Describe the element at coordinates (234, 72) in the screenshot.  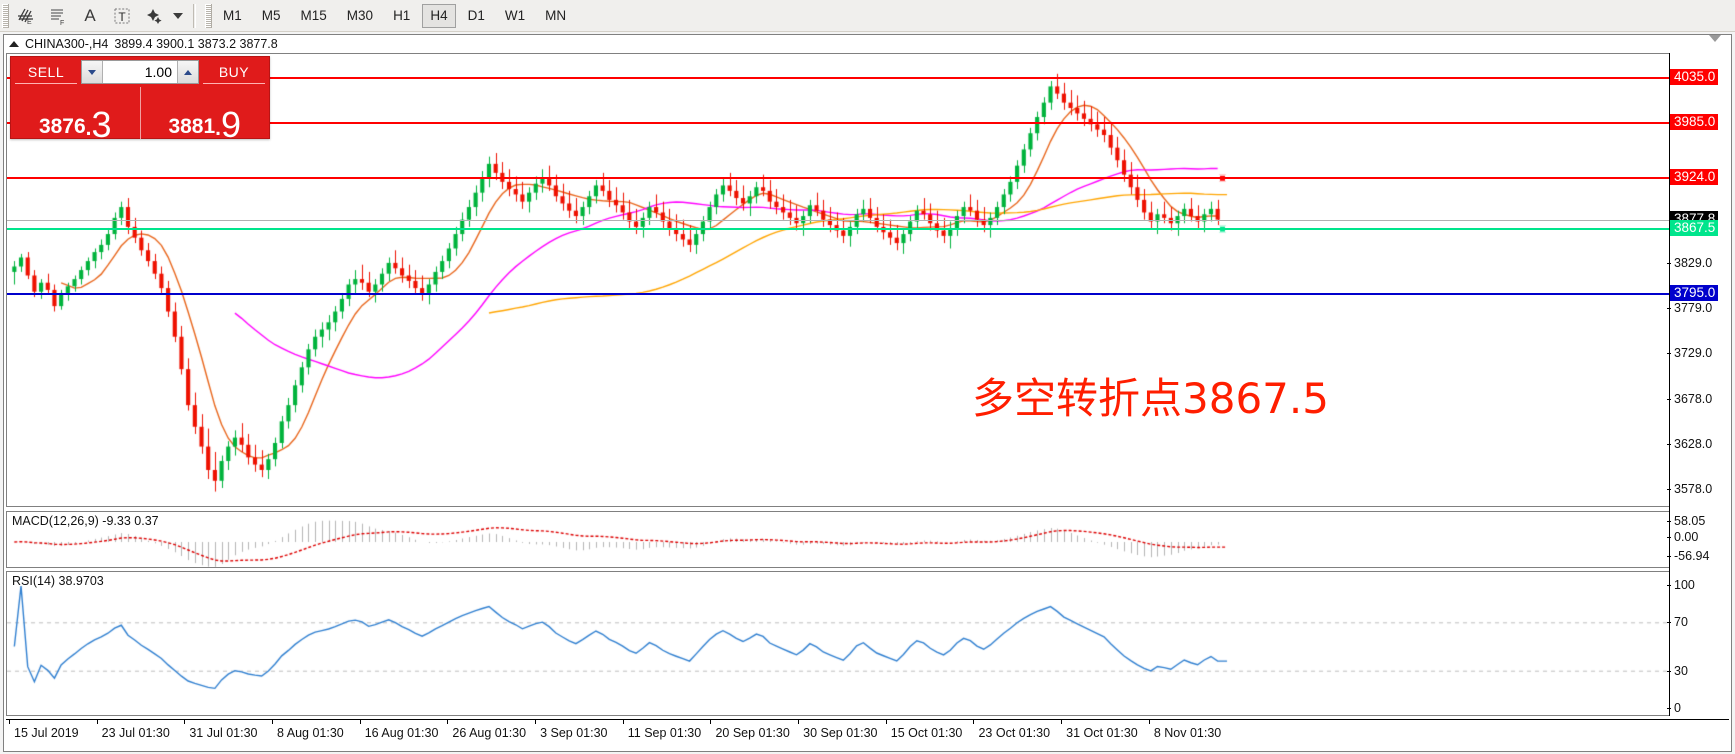
I see `buy-button: BUY` at that location.